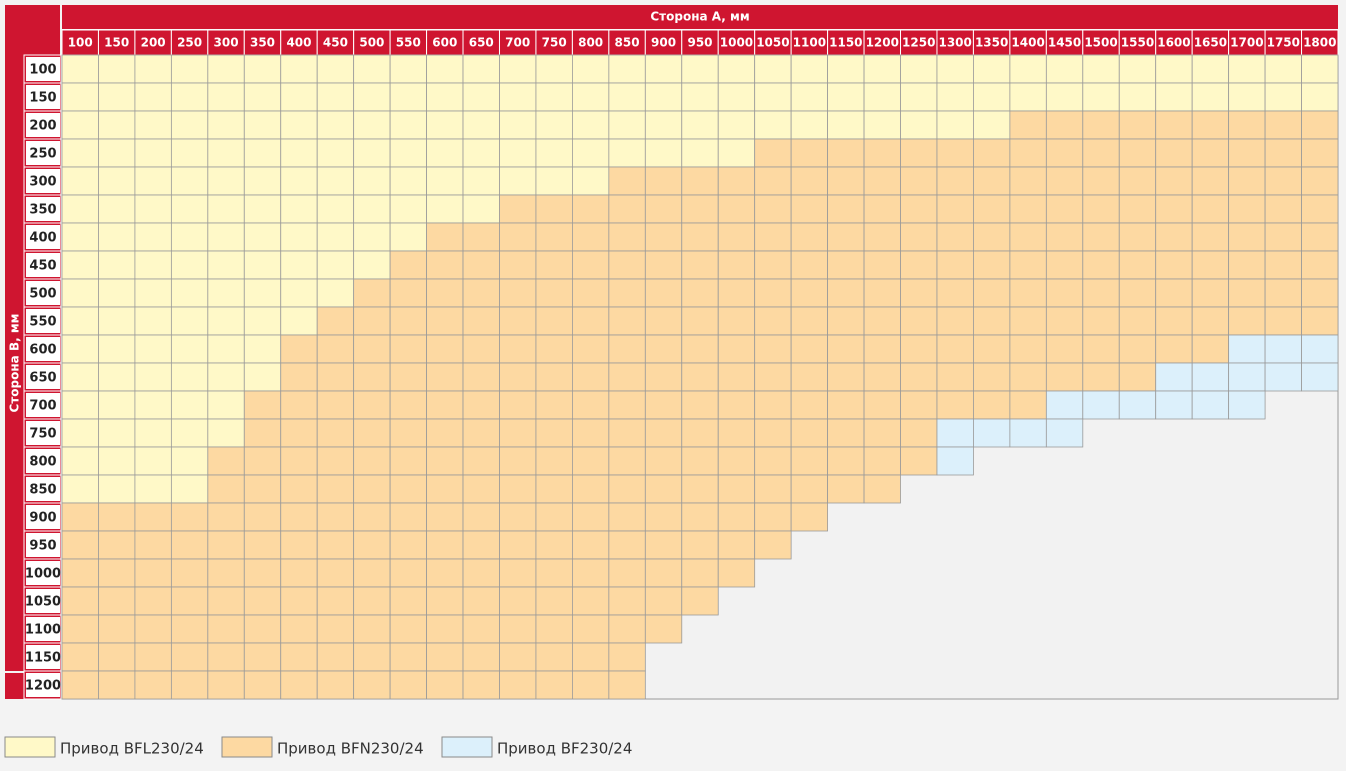 The width and height of the screenshot is (1346, 771). I want to click on row-header: 350, so click(42, 210).